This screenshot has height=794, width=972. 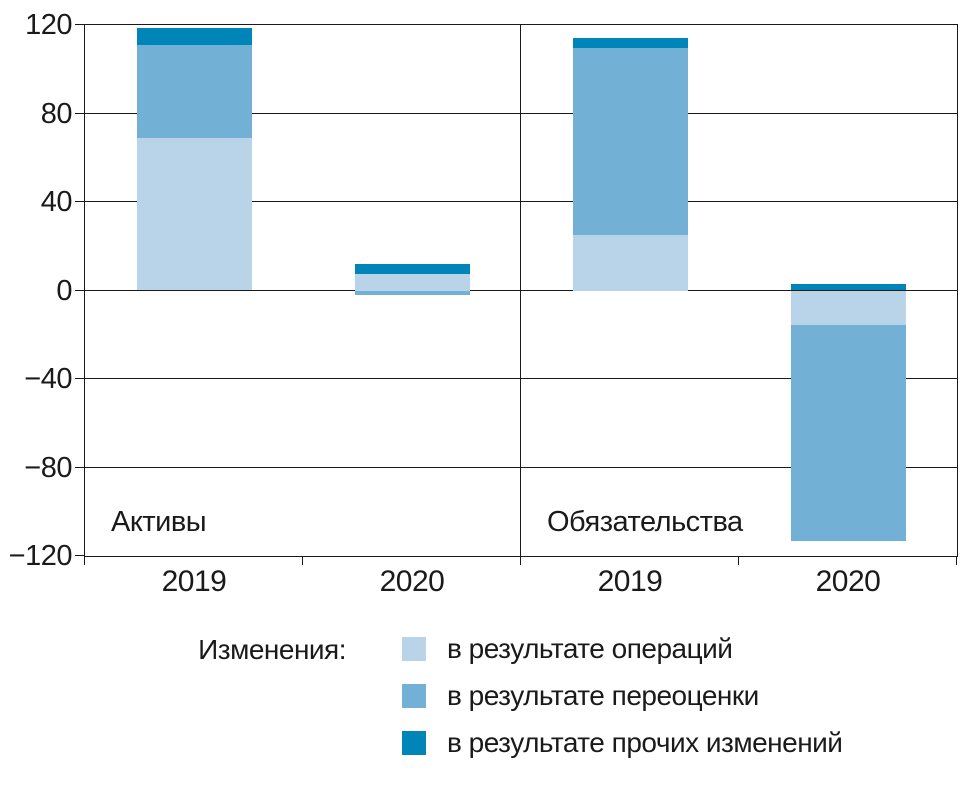 What do you see at coordinates (48, 379) in the screenshot?
I see `y-axis-tick-label: −40` at bounding box center [48, 379].